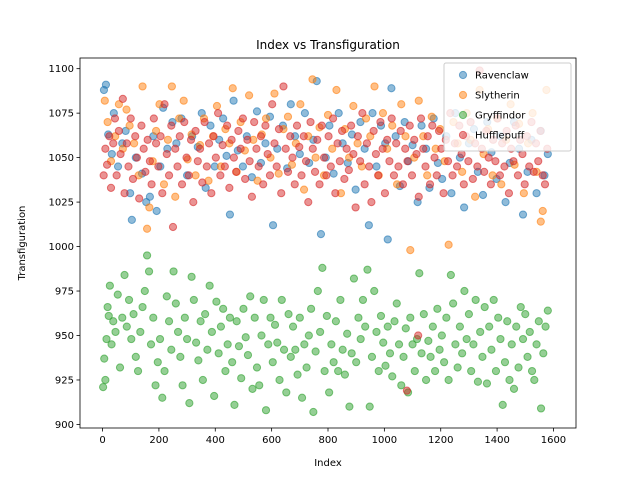  What do you see at coordinates (61, 247) in the screenshot?
I see `y-tick-label: 1000` at bounding box center [61, 247].